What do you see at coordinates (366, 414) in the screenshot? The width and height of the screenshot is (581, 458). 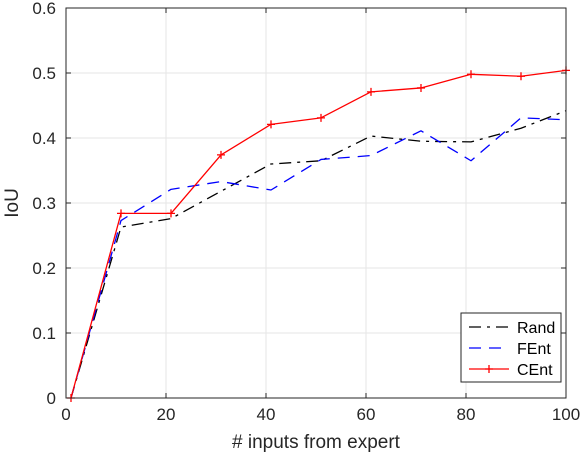 I see `x-tick-label: 60` at bounding box center [366, 414].